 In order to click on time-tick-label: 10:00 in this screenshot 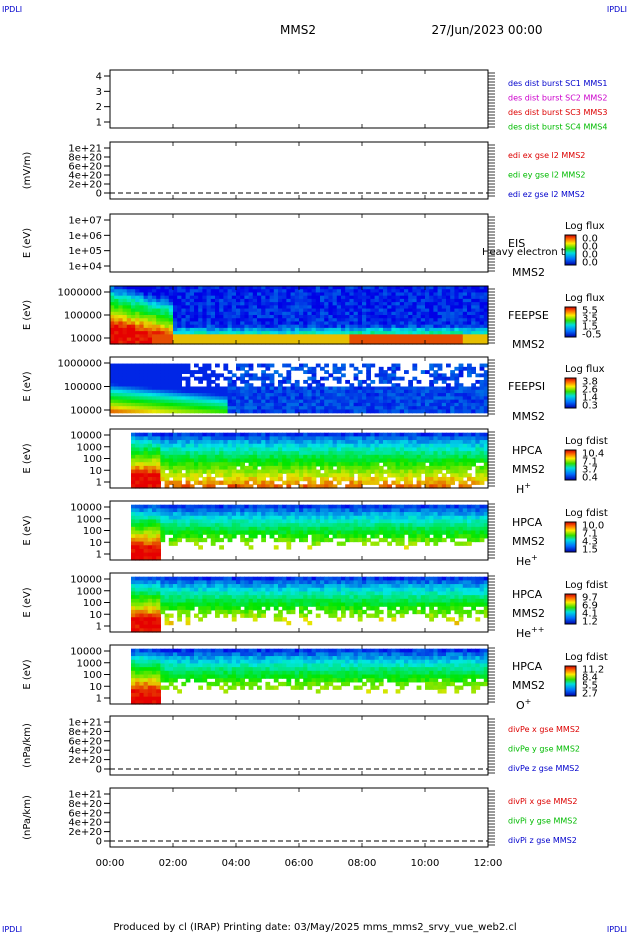, I will do `click(425, 863)`.